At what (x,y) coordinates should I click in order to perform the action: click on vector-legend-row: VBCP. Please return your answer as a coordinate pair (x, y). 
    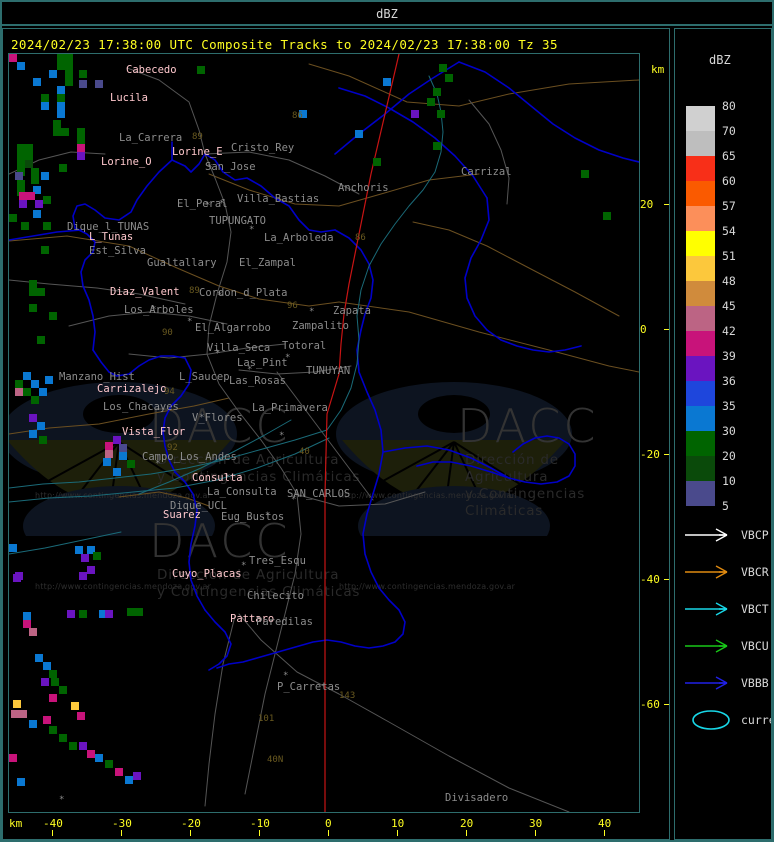
    Looking at the image, I should click on (727, 535).